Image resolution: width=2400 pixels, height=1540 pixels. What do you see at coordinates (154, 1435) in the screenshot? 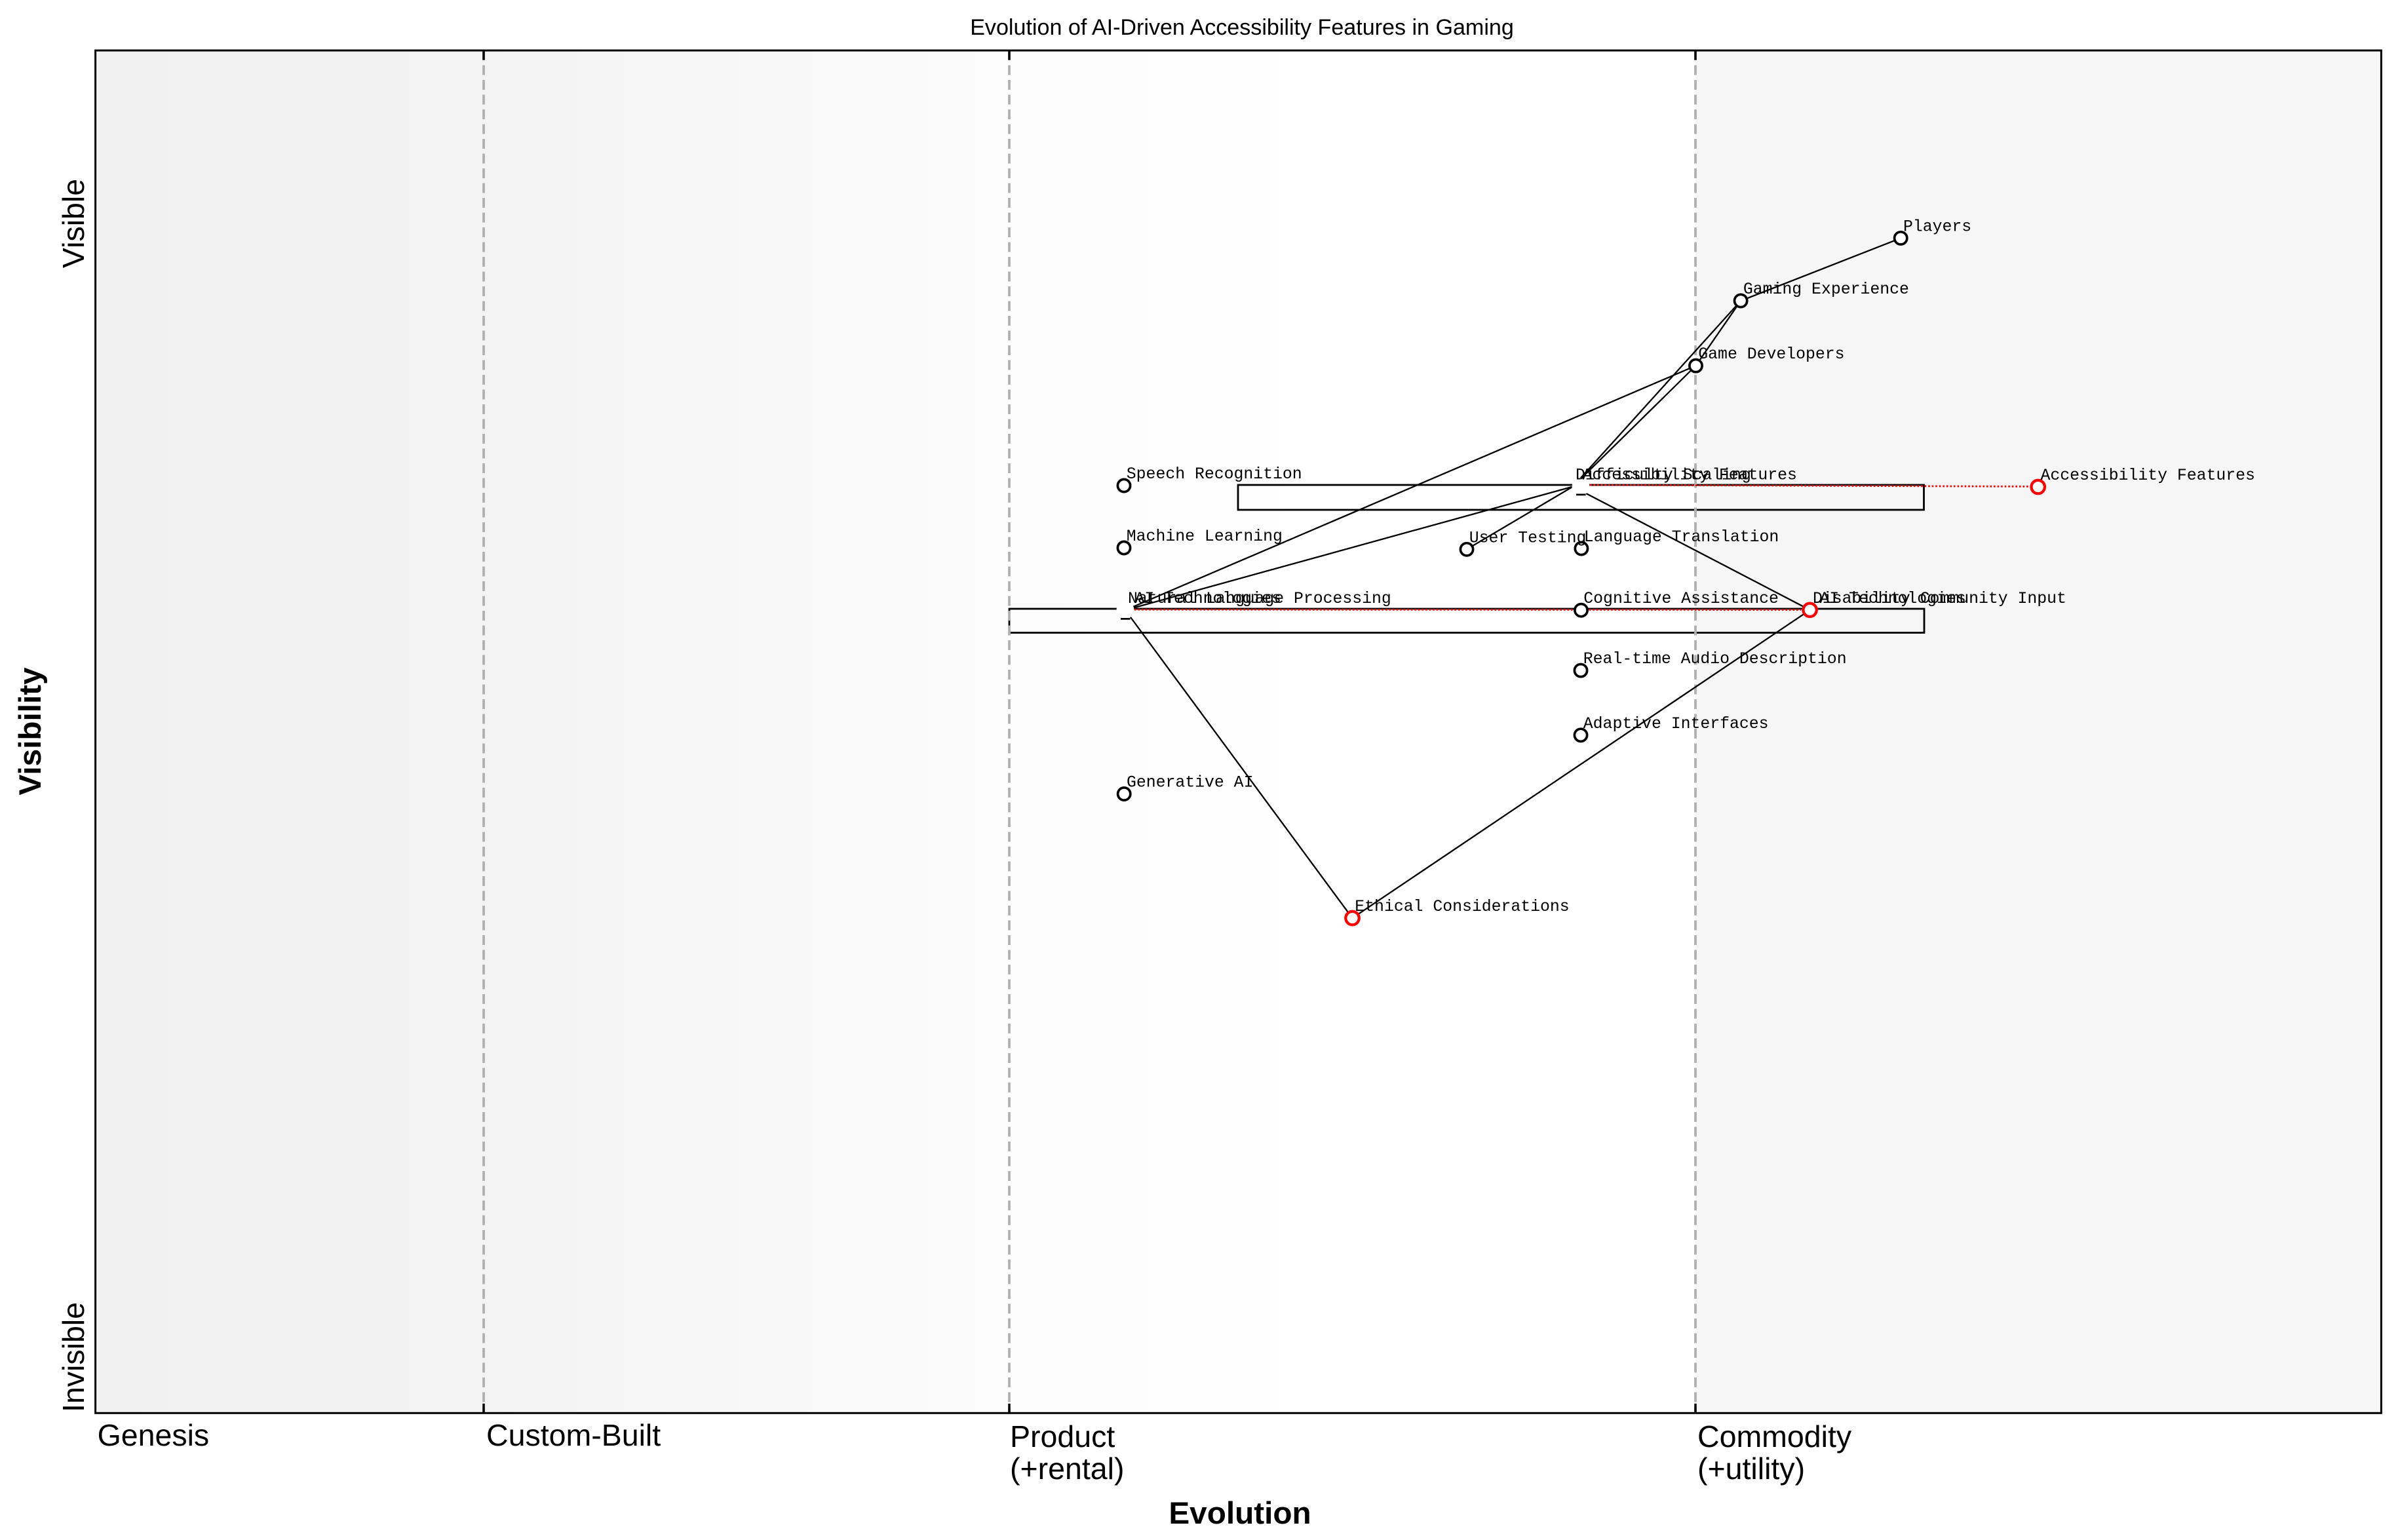
I see `svg-text: Genesis` at bounding box center [154, 1435].